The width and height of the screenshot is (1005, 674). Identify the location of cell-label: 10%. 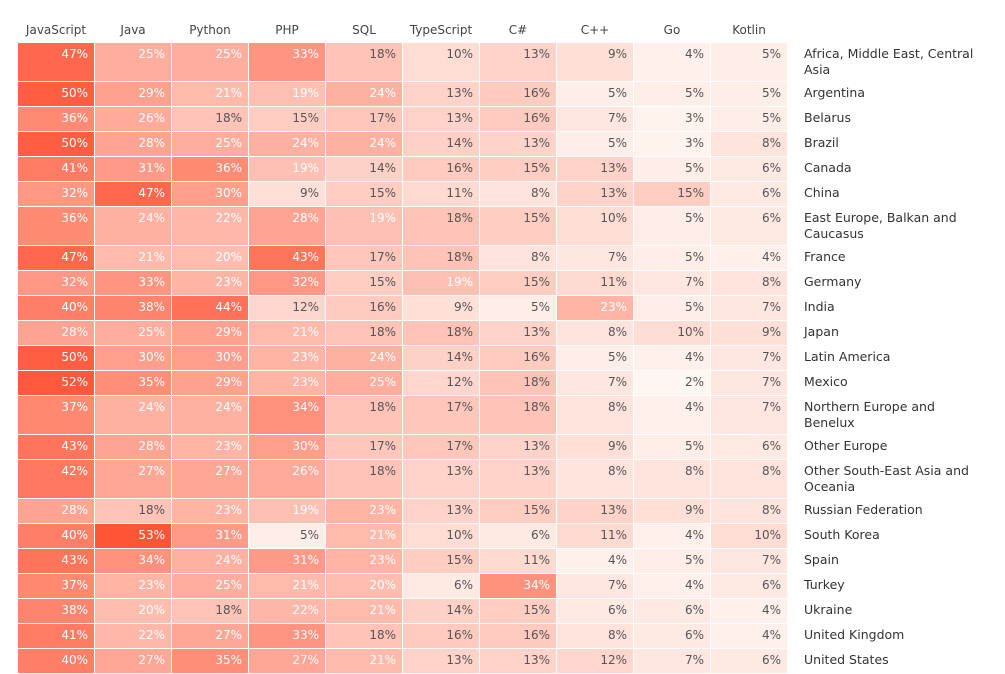
(613, 218).